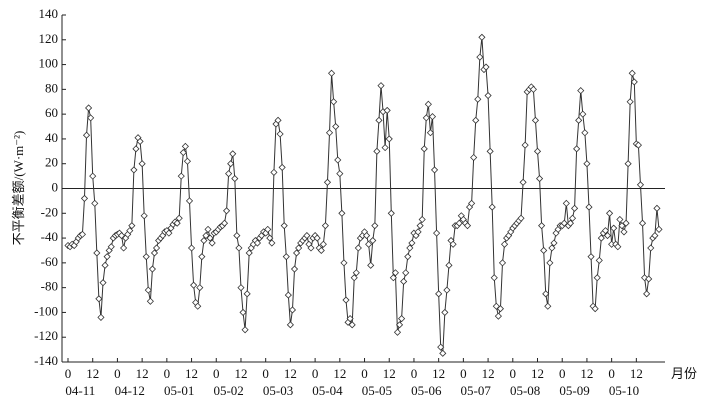 This screenshot has height=401, width=701. Describe the element at coordinates (574, 390) in the screenshot. I see `month-label: 05-09` at that location.